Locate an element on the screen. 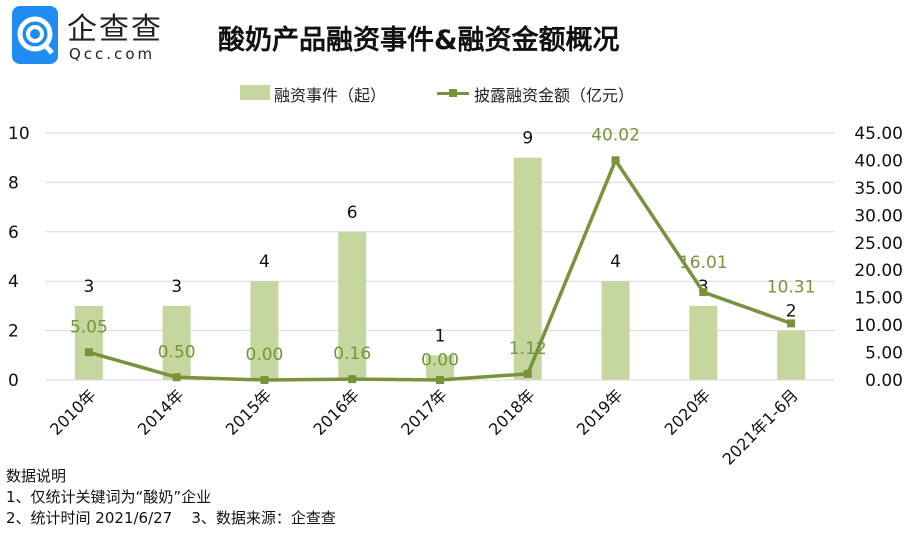 Image resolution: width=908 pixels, height=536 pixels. y-right-tick-label: 15.00 is located at coordinates (878, 299).